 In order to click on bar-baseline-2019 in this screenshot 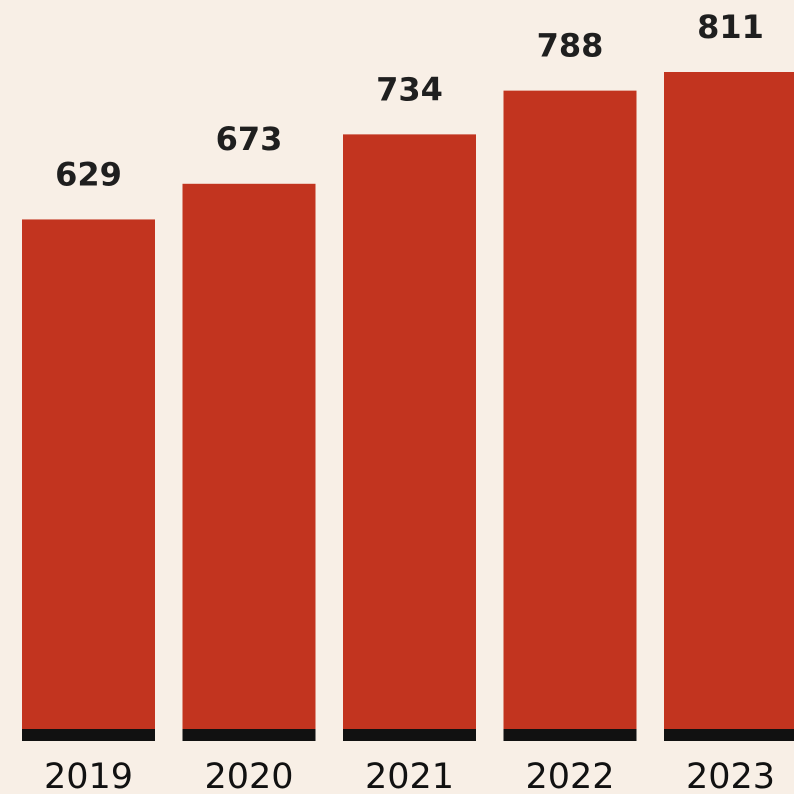, I will do `click(88, 735)`.